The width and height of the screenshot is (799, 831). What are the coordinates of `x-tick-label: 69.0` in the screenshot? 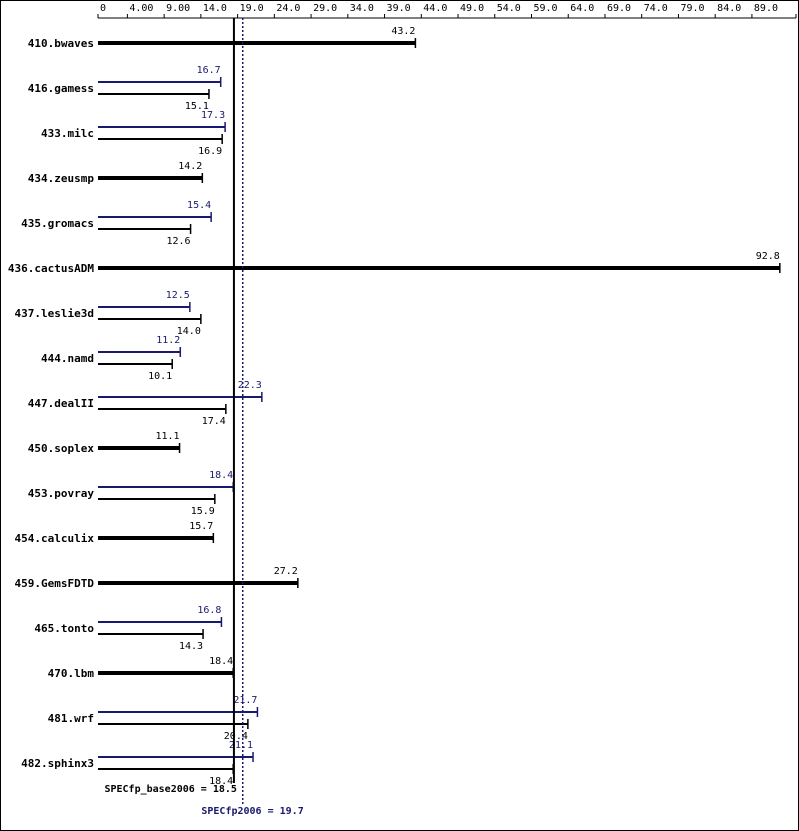 It's located at (619, 8).